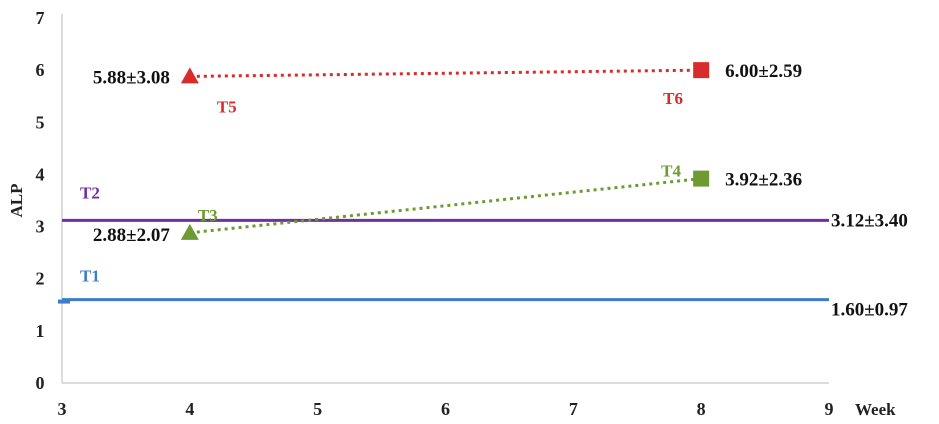  Describe the element at coordinates (40, 383) in the screenshot. I see `y-tick-label: 0` at that location.